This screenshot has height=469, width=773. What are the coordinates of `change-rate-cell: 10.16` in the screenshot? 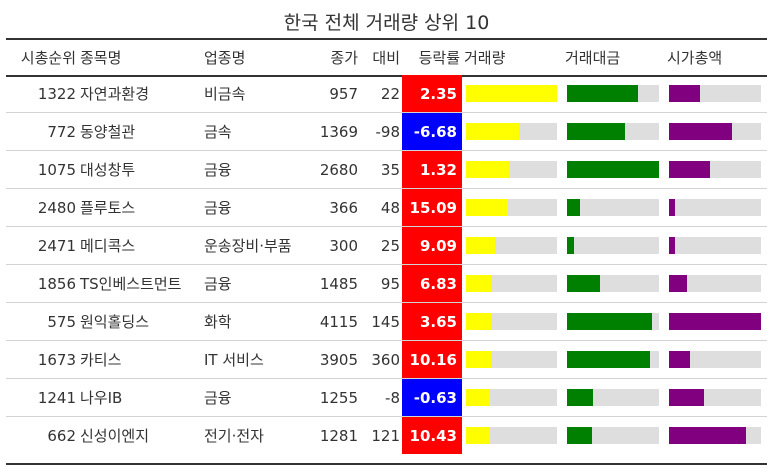 It's located at (432, 359).